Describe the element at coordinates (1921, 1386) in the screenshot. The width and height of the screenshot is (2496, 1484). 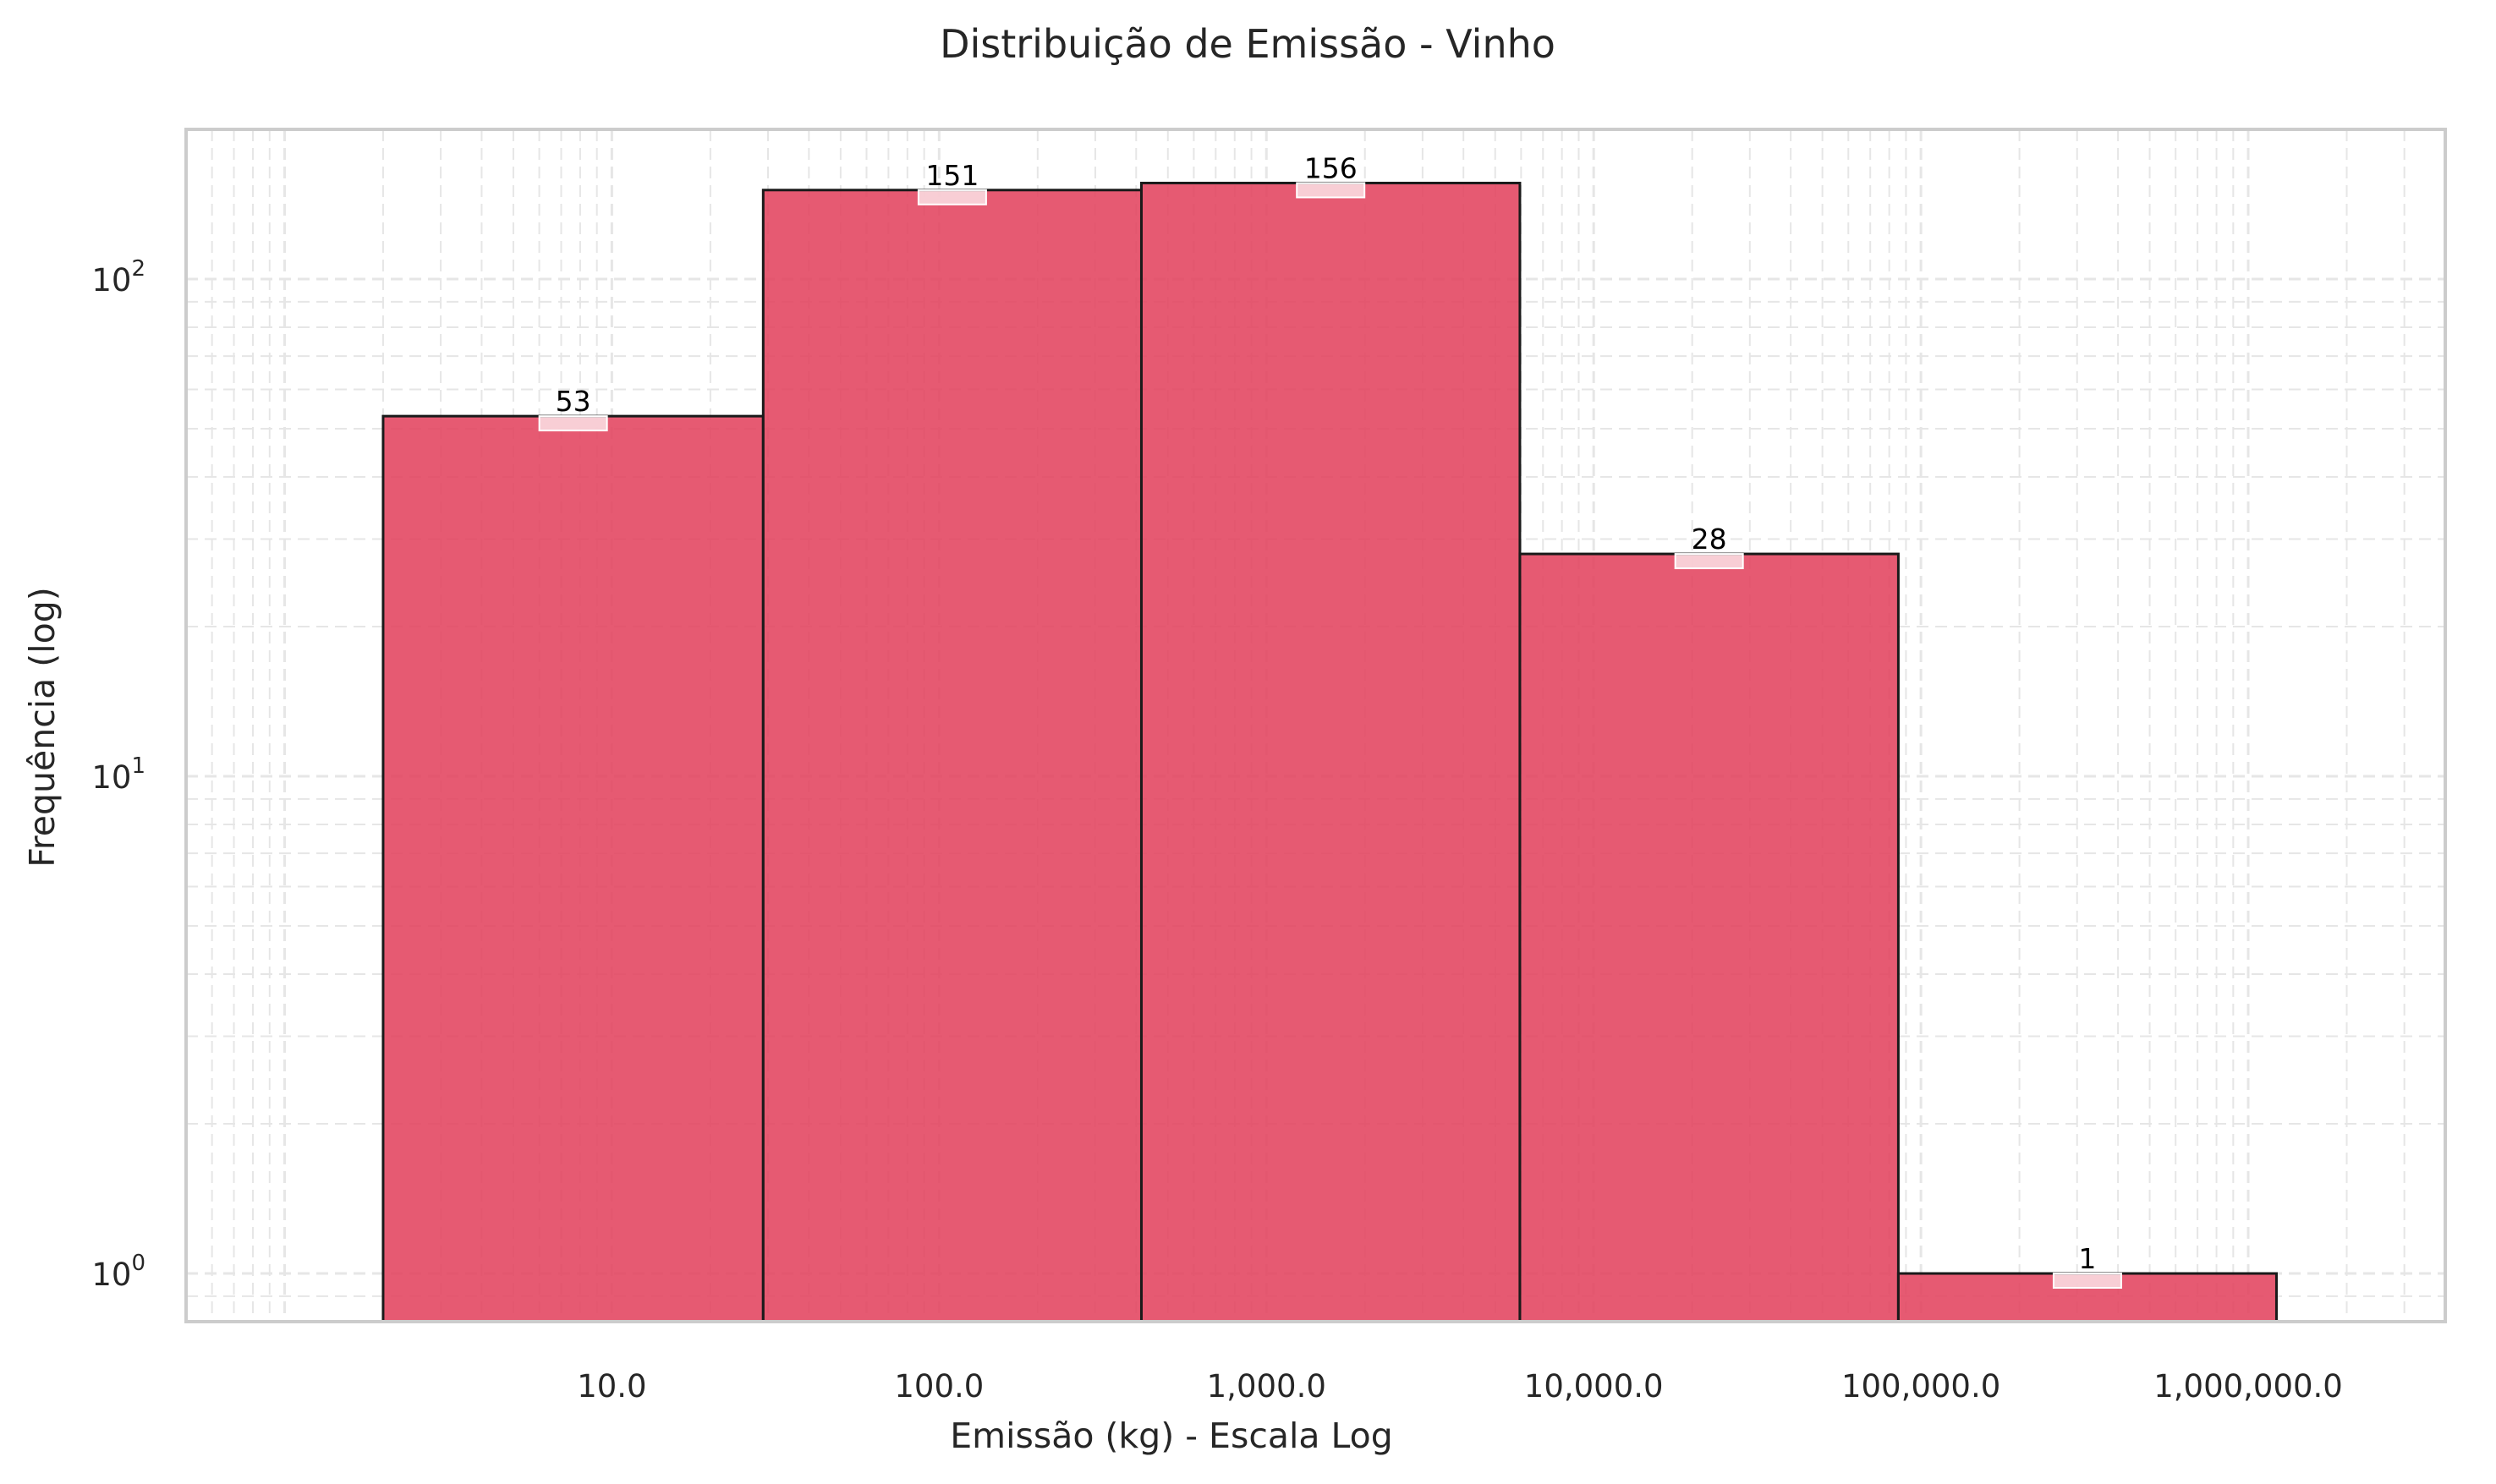
I see `x-tick-label: 100,000.0` at that location.